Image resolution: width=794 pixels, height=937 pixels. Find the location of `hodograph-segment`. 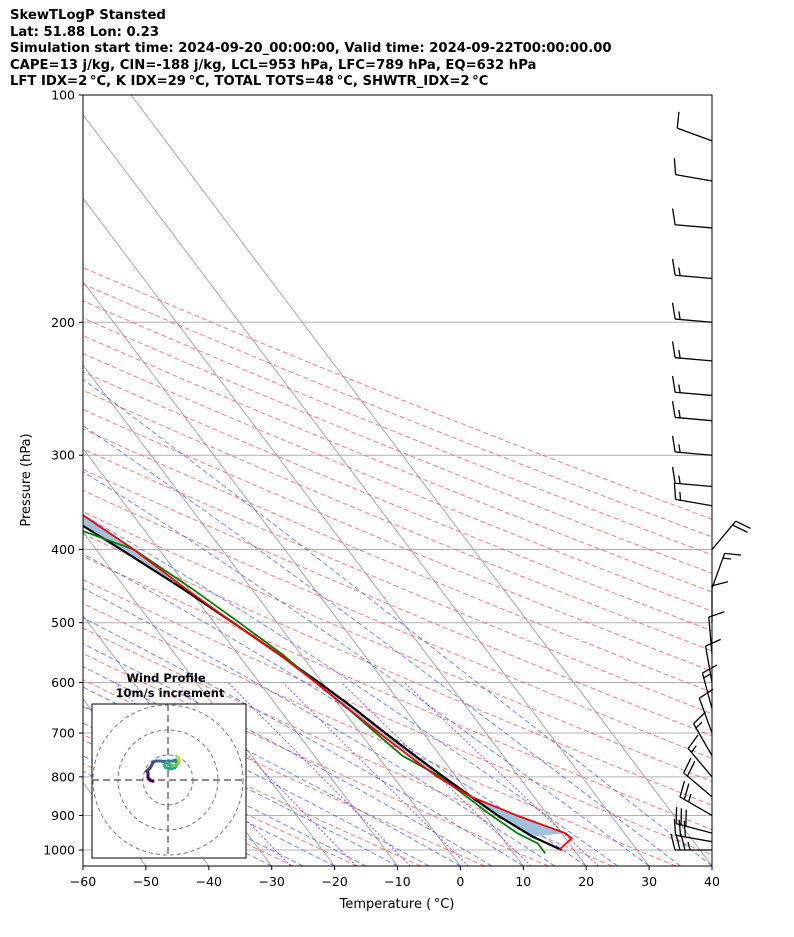

hodograph-segment is located at coordinates (177, 756).